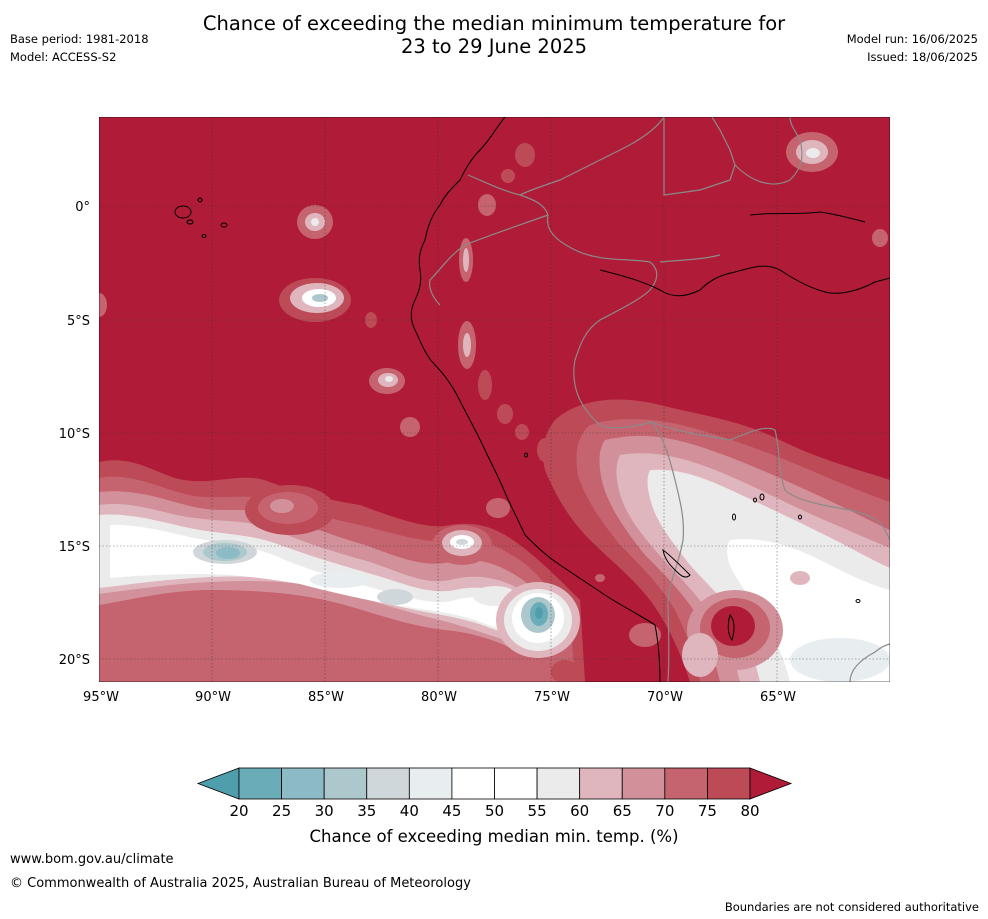  Describe the element at coordinates (494, 46) in the screenshot. I see `title-line-2: 23 to 29 June 2025` at that location.